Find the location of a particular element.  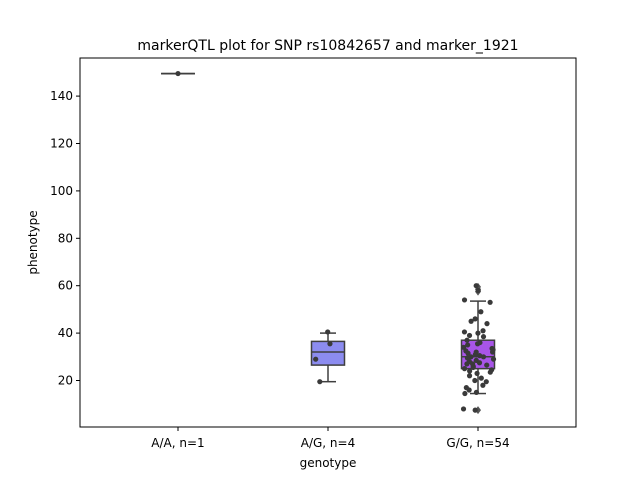

x-axis: A/A, n=1 A/G, n=4 G/G, n=54 is located at coordinates (330, 438).